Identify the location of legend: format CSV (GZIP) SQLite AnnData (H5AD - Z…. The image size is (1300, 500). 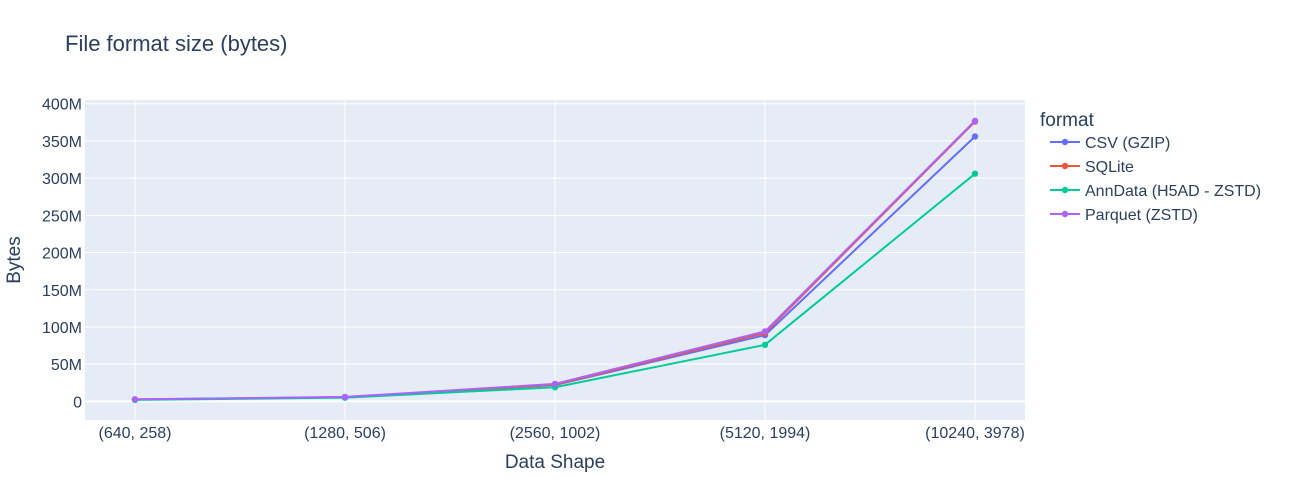
(1150, 167).